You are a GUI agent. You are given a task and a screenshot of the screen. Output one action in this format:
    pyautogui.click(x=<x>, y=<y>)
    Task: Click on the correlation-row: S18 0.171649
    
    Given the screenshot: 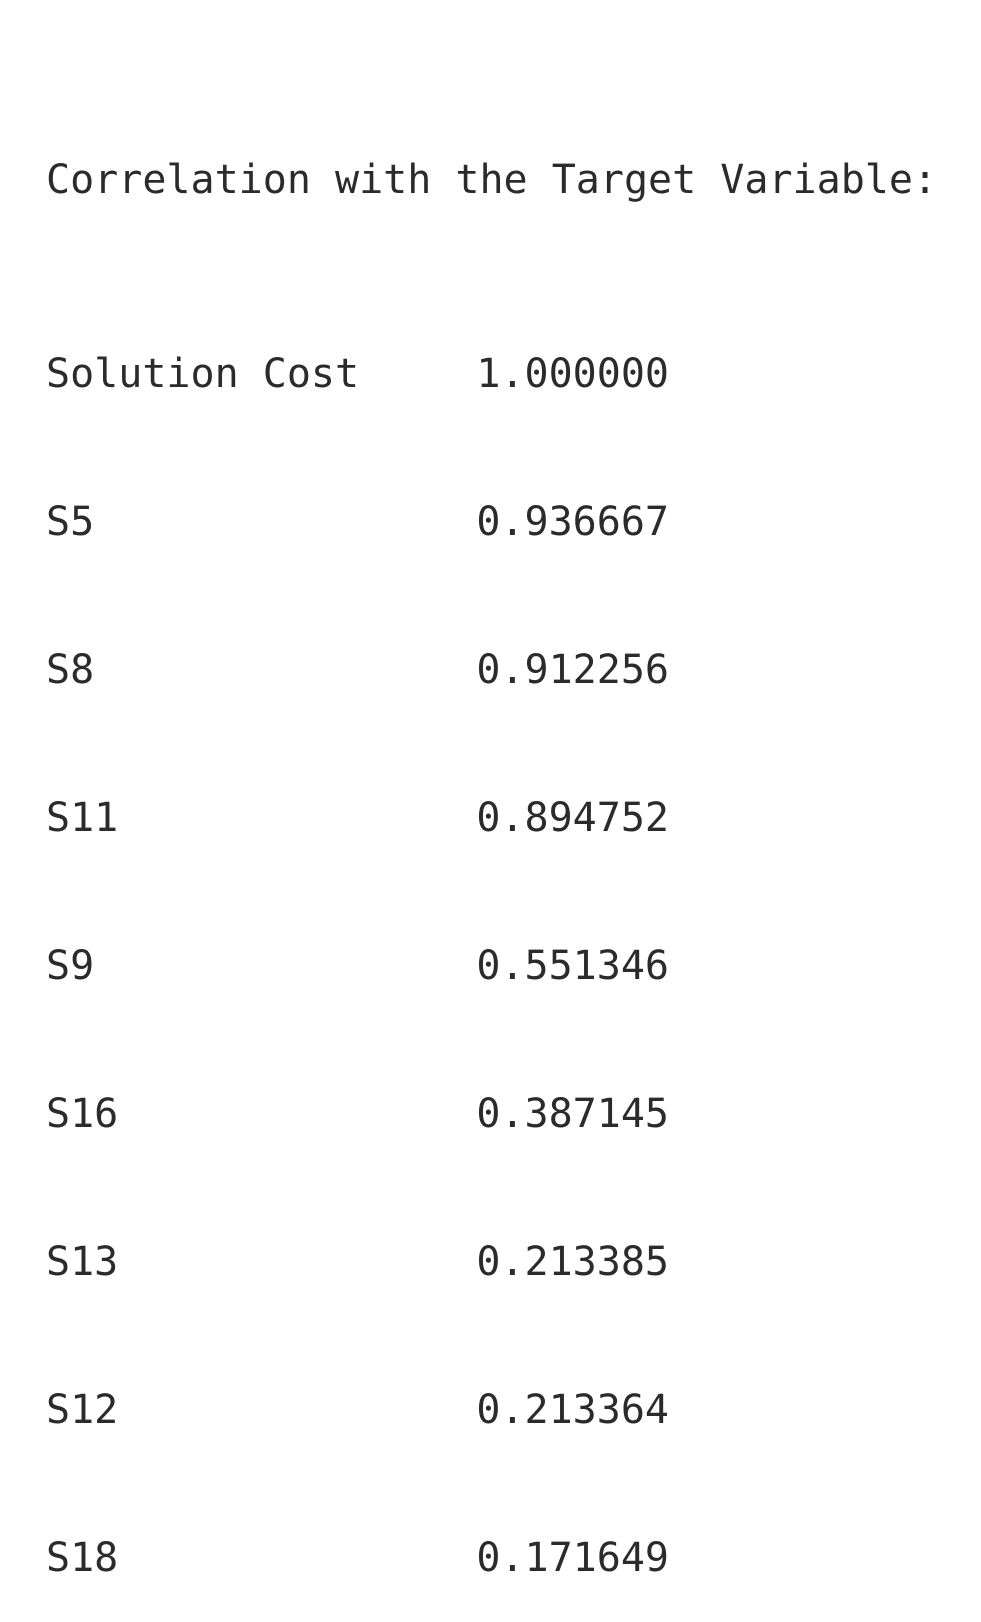 What is the action you would take?
    pyautogui.click(x=491, y=1558)
    